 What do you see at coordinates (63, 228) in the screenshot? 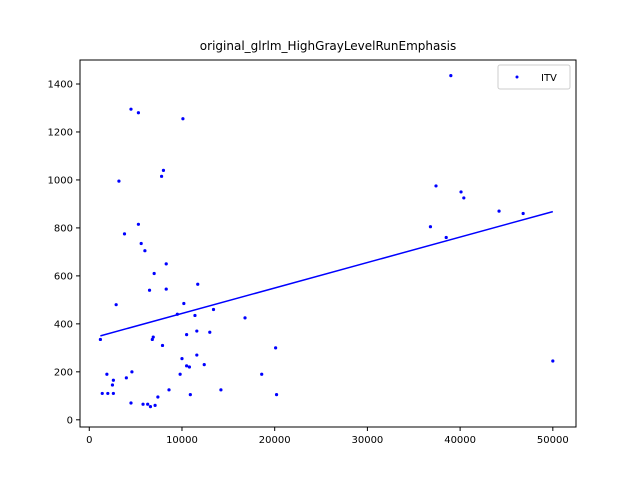
I see `y-tick-label: 800` at bounding box center [63, 228].